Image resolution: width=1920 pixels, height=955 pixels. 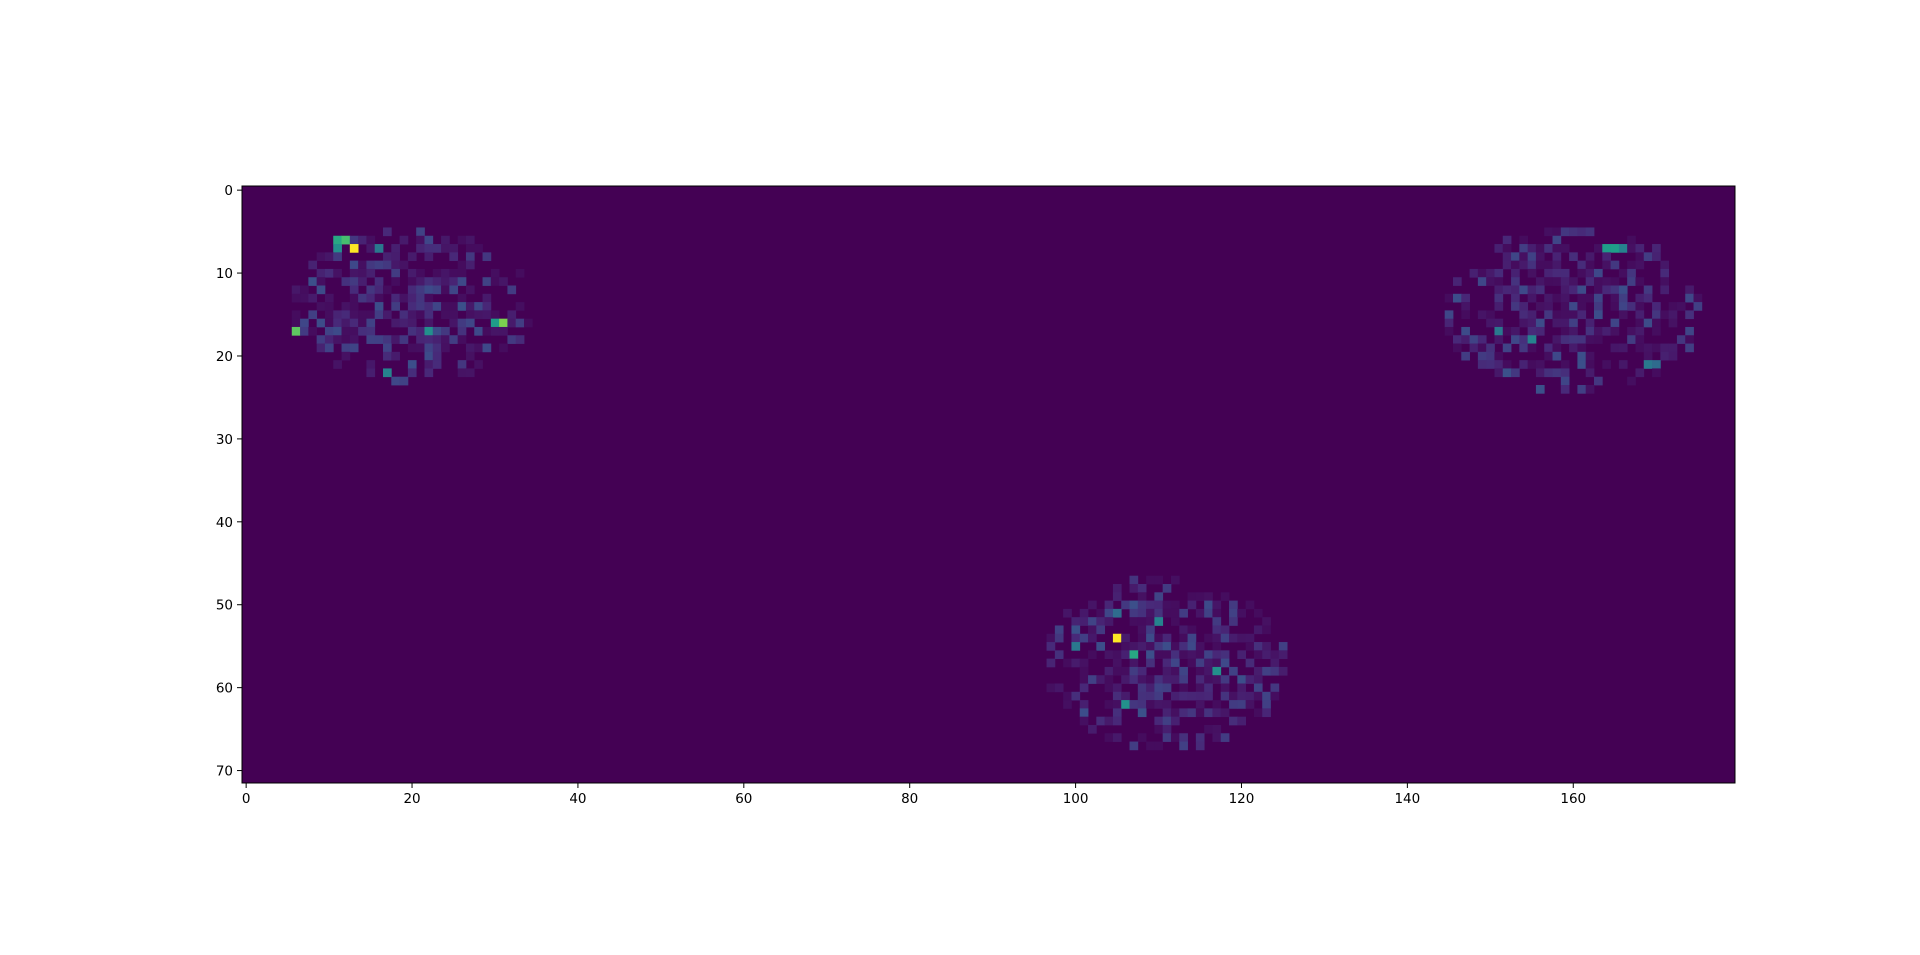 What do you see at coordinates (914, 795) in the screenshot?
I see `x-axis: 0 20 40 60 80 100 120 140 160` at bounding box center [914, 795].